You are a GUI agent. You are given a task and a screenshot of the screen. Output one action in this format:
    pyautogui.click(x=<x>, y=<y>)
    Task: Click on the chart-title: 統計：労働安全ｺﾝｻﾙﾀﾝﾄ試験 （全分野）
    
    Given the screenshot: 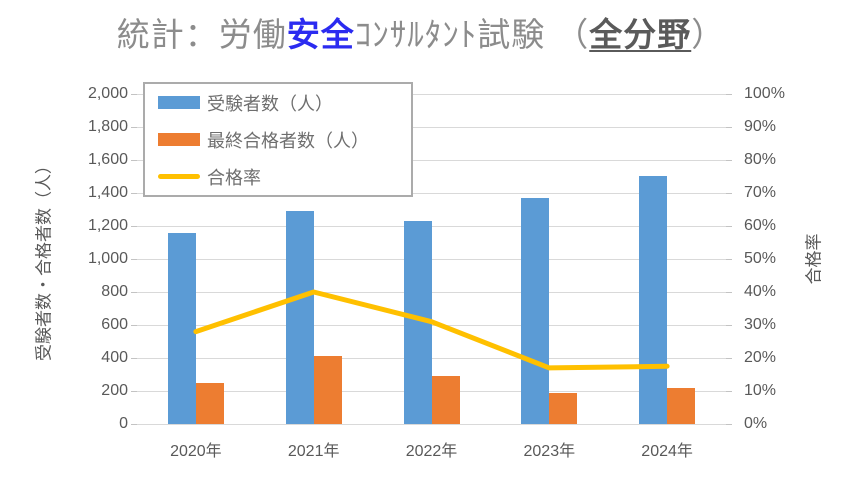 What is the action you would take?
    pyautogui.click(x=421, y=32)
    